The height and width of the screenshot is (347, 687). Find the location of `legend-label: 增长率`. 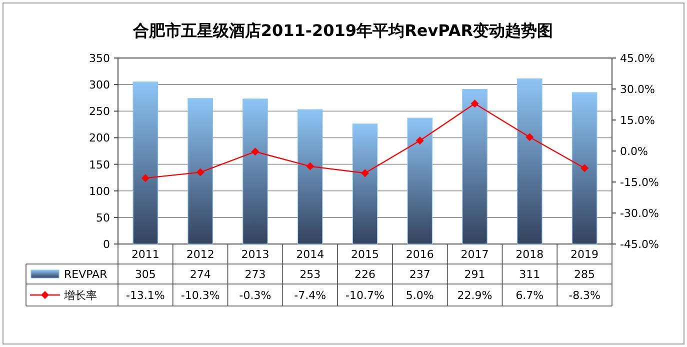

legend-label: 增长率 is located at coordinates (80, 295).